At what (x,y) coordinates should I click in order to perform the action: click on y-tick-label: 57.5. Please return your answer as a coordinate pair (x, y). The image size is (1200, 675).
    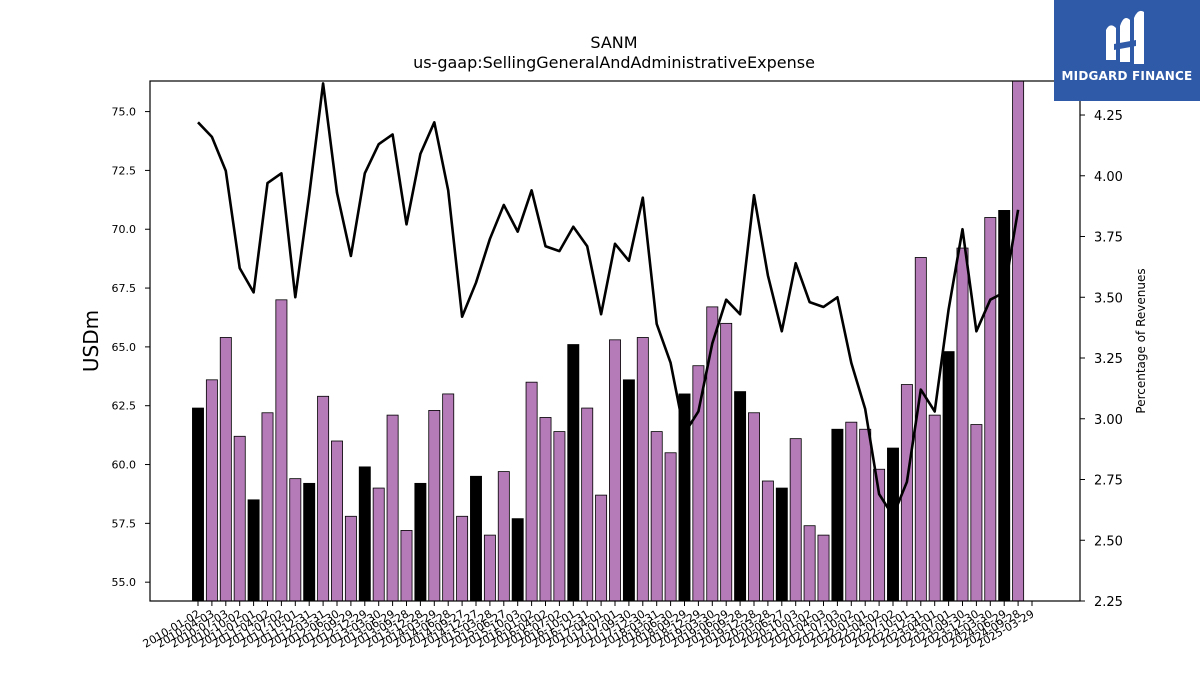
    Looking at the image, I should click on (124, 523).